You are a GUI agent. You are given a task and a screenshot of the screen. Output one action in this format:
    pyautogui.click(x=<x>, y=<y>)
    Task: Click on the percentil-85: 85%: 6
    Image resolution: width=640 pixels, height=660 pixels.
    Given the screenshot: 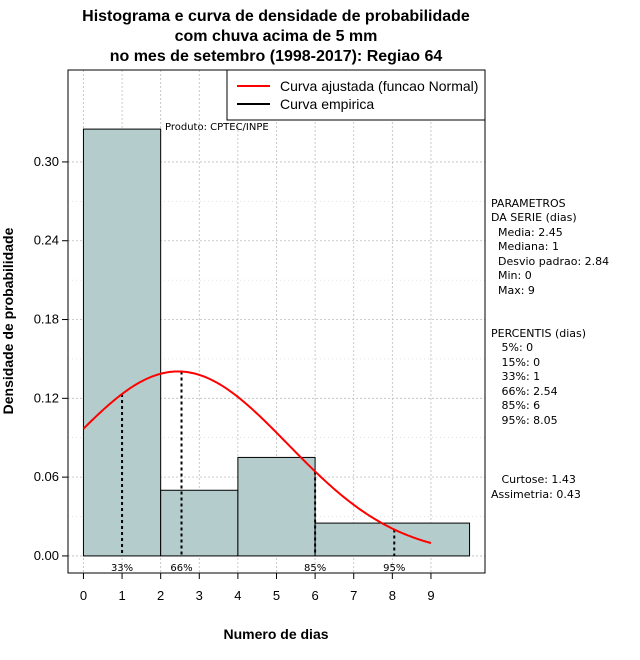 What is the action you would take?
    pyautogui.click(x=515, y=405)
    